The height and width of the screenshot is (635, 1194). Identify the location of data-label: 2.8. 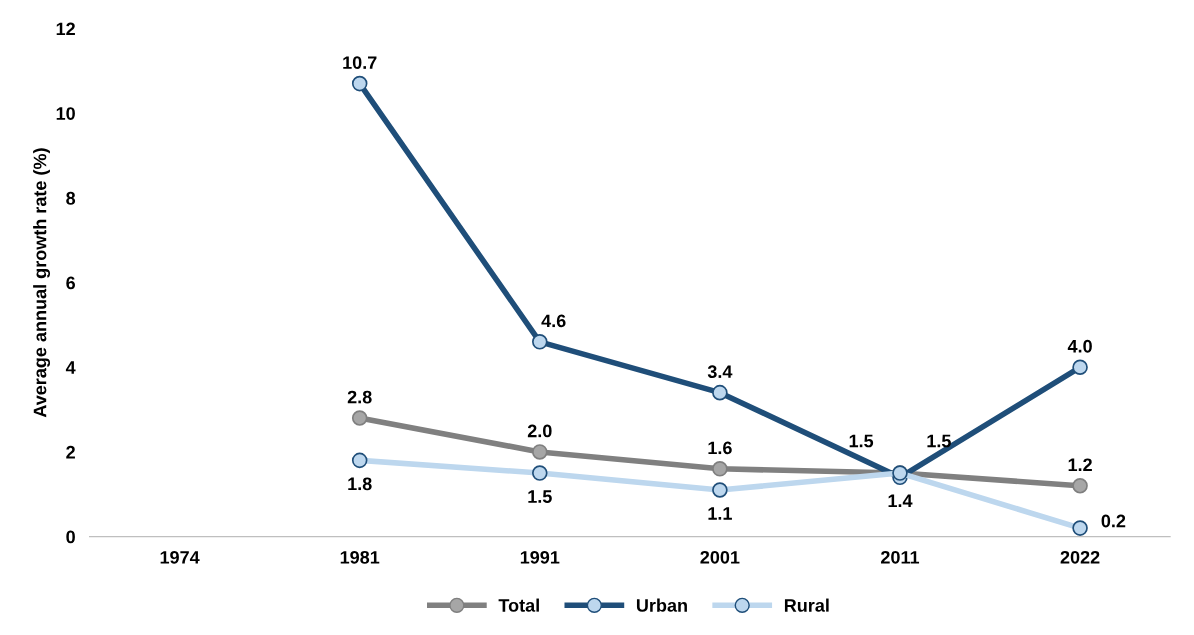
(359, 397).